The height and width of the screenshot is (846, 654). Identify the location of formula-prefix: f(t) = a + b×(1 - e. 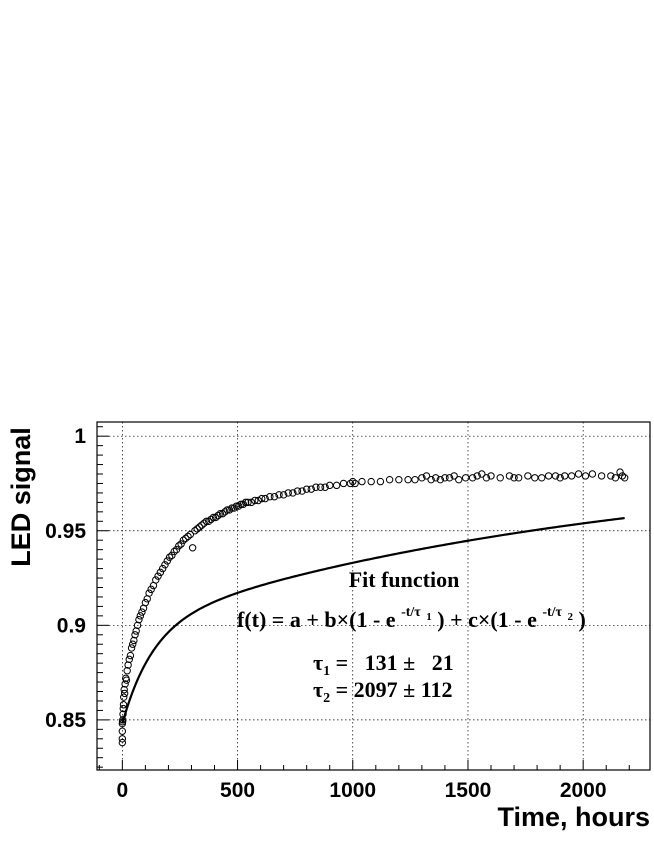
(316, 619).